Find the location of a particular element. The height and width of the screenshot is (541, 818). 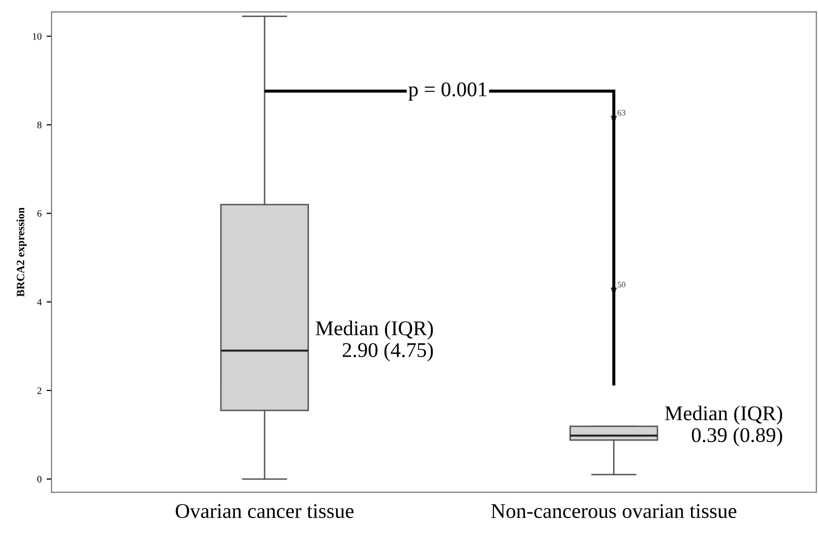

y-tick-label: 4 is located at coordinates (39, 302).